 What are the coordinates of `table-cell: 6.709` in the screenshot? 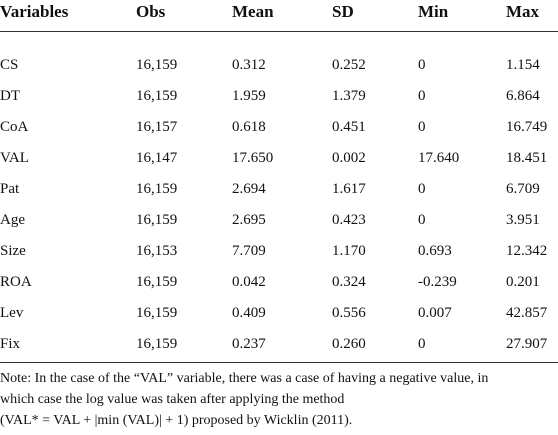 It's located at (523, 189).